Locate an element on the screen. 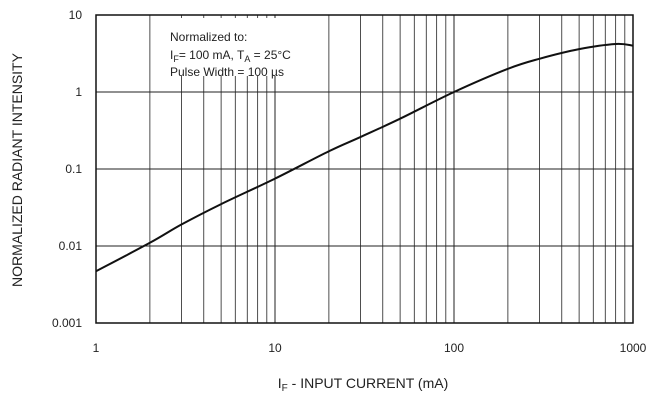 This screenshot has width=648, height=395. x-tick-label: 1 is located at coordinates (96, 348).